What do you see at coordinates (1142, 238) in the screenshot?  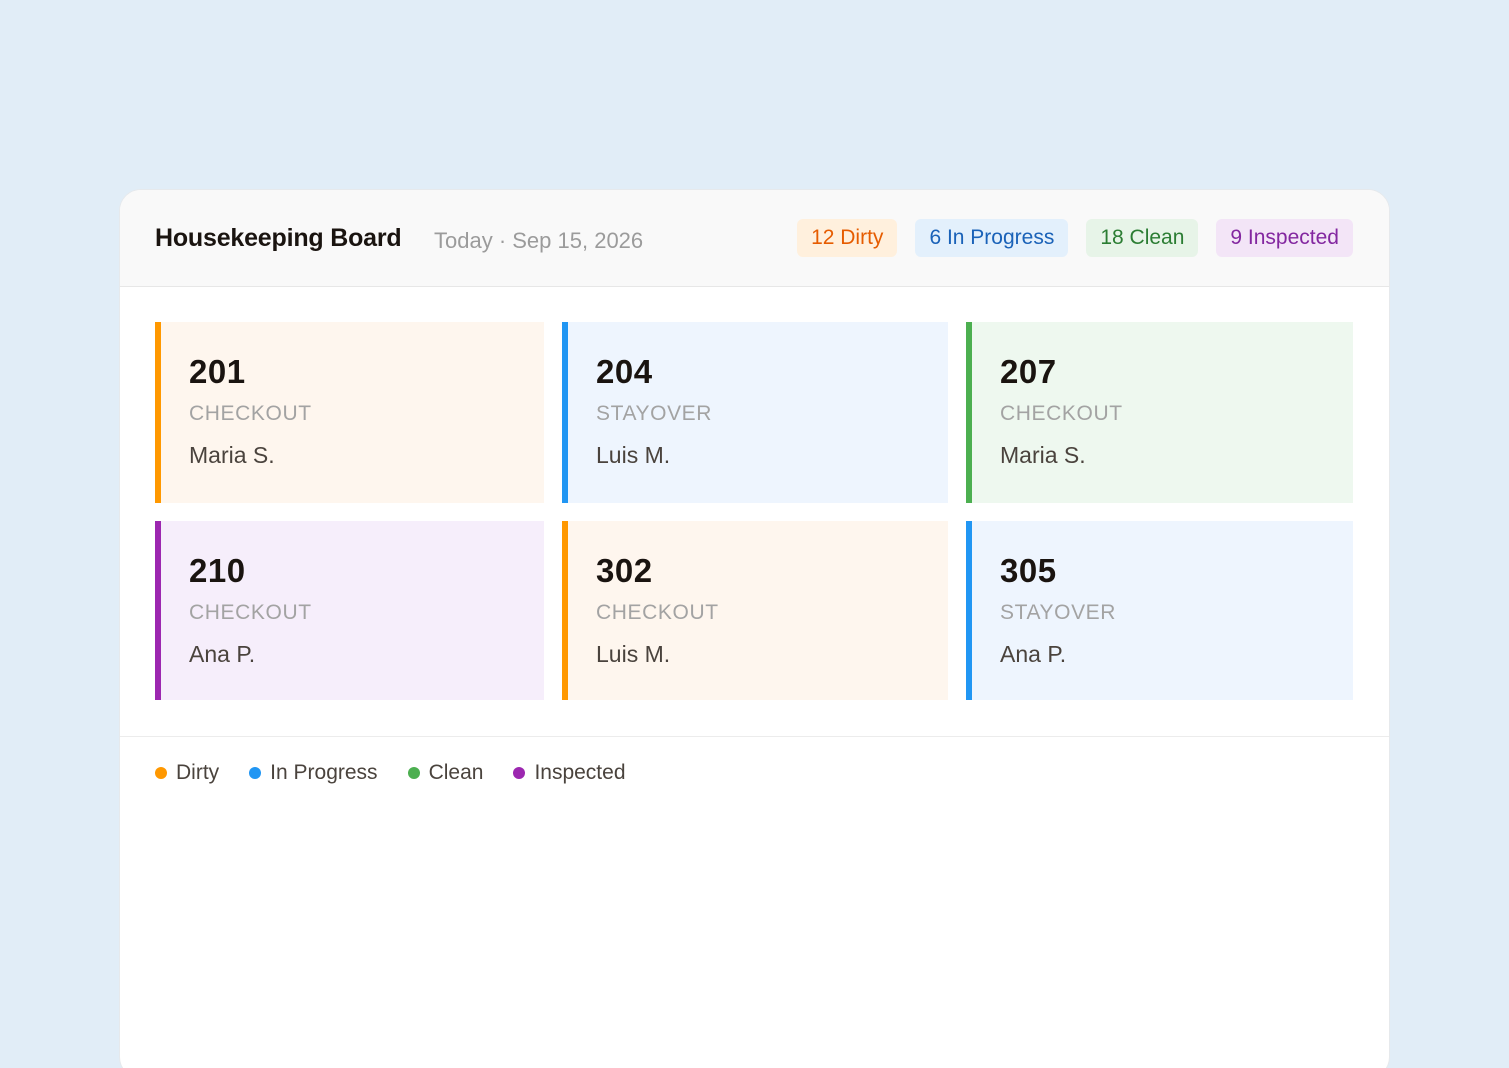 I see `badge-clean: 18 Clean` at bounding box center [1142, 238].